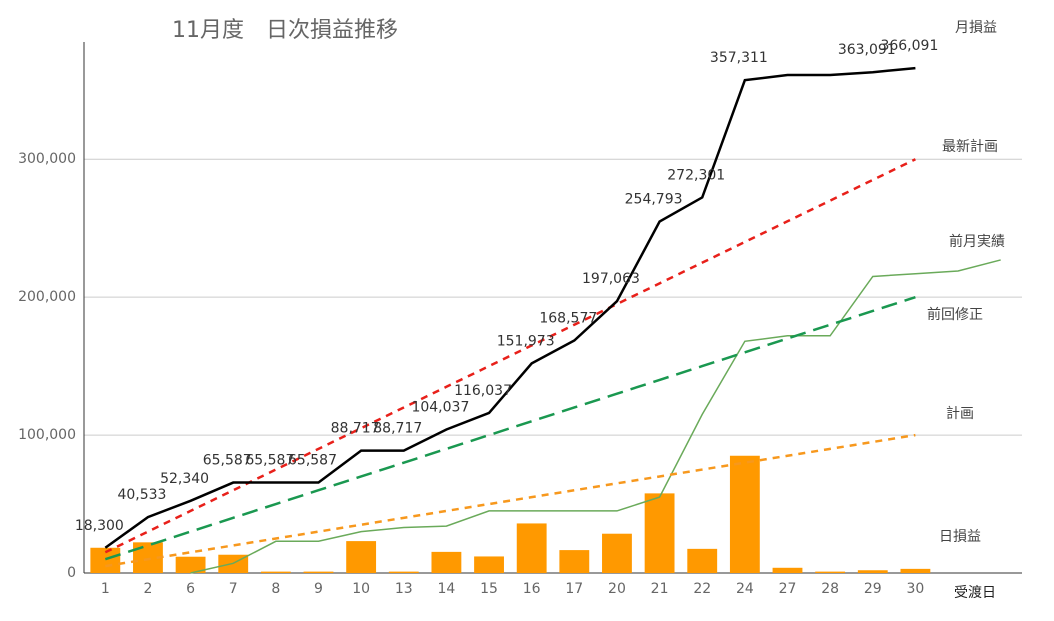 The width and height of the screenshot is (1054, 621). What do you see at coordinates (99, 526) in the screenshot?
I see `data-label: 18,300` at bounding box center [99, 526].